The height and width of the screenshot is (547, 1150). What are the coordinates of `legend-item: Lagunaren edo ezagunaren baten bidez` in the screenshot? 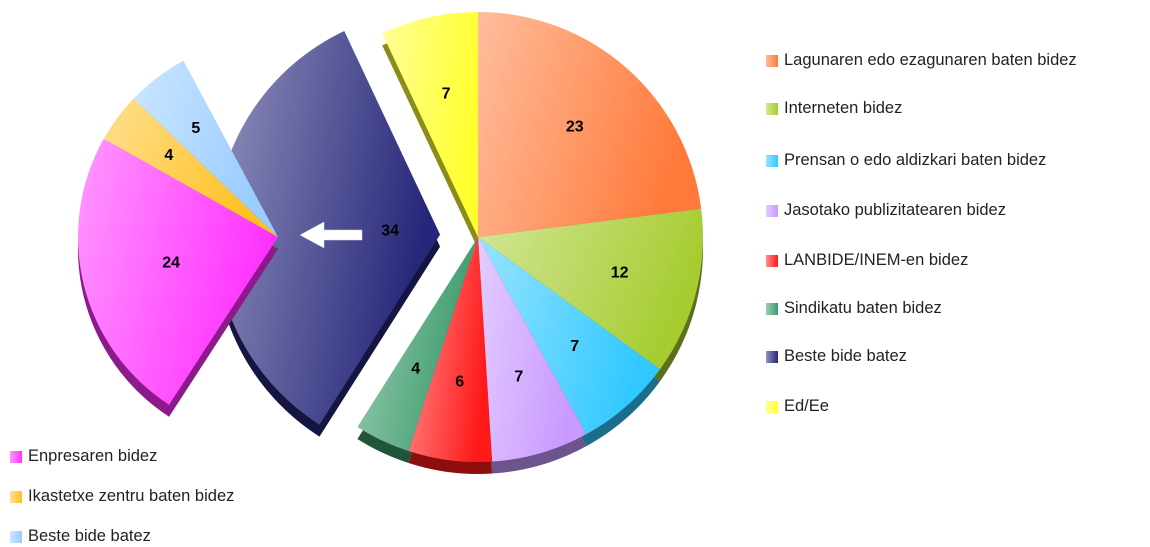 It's located at (936, 60).